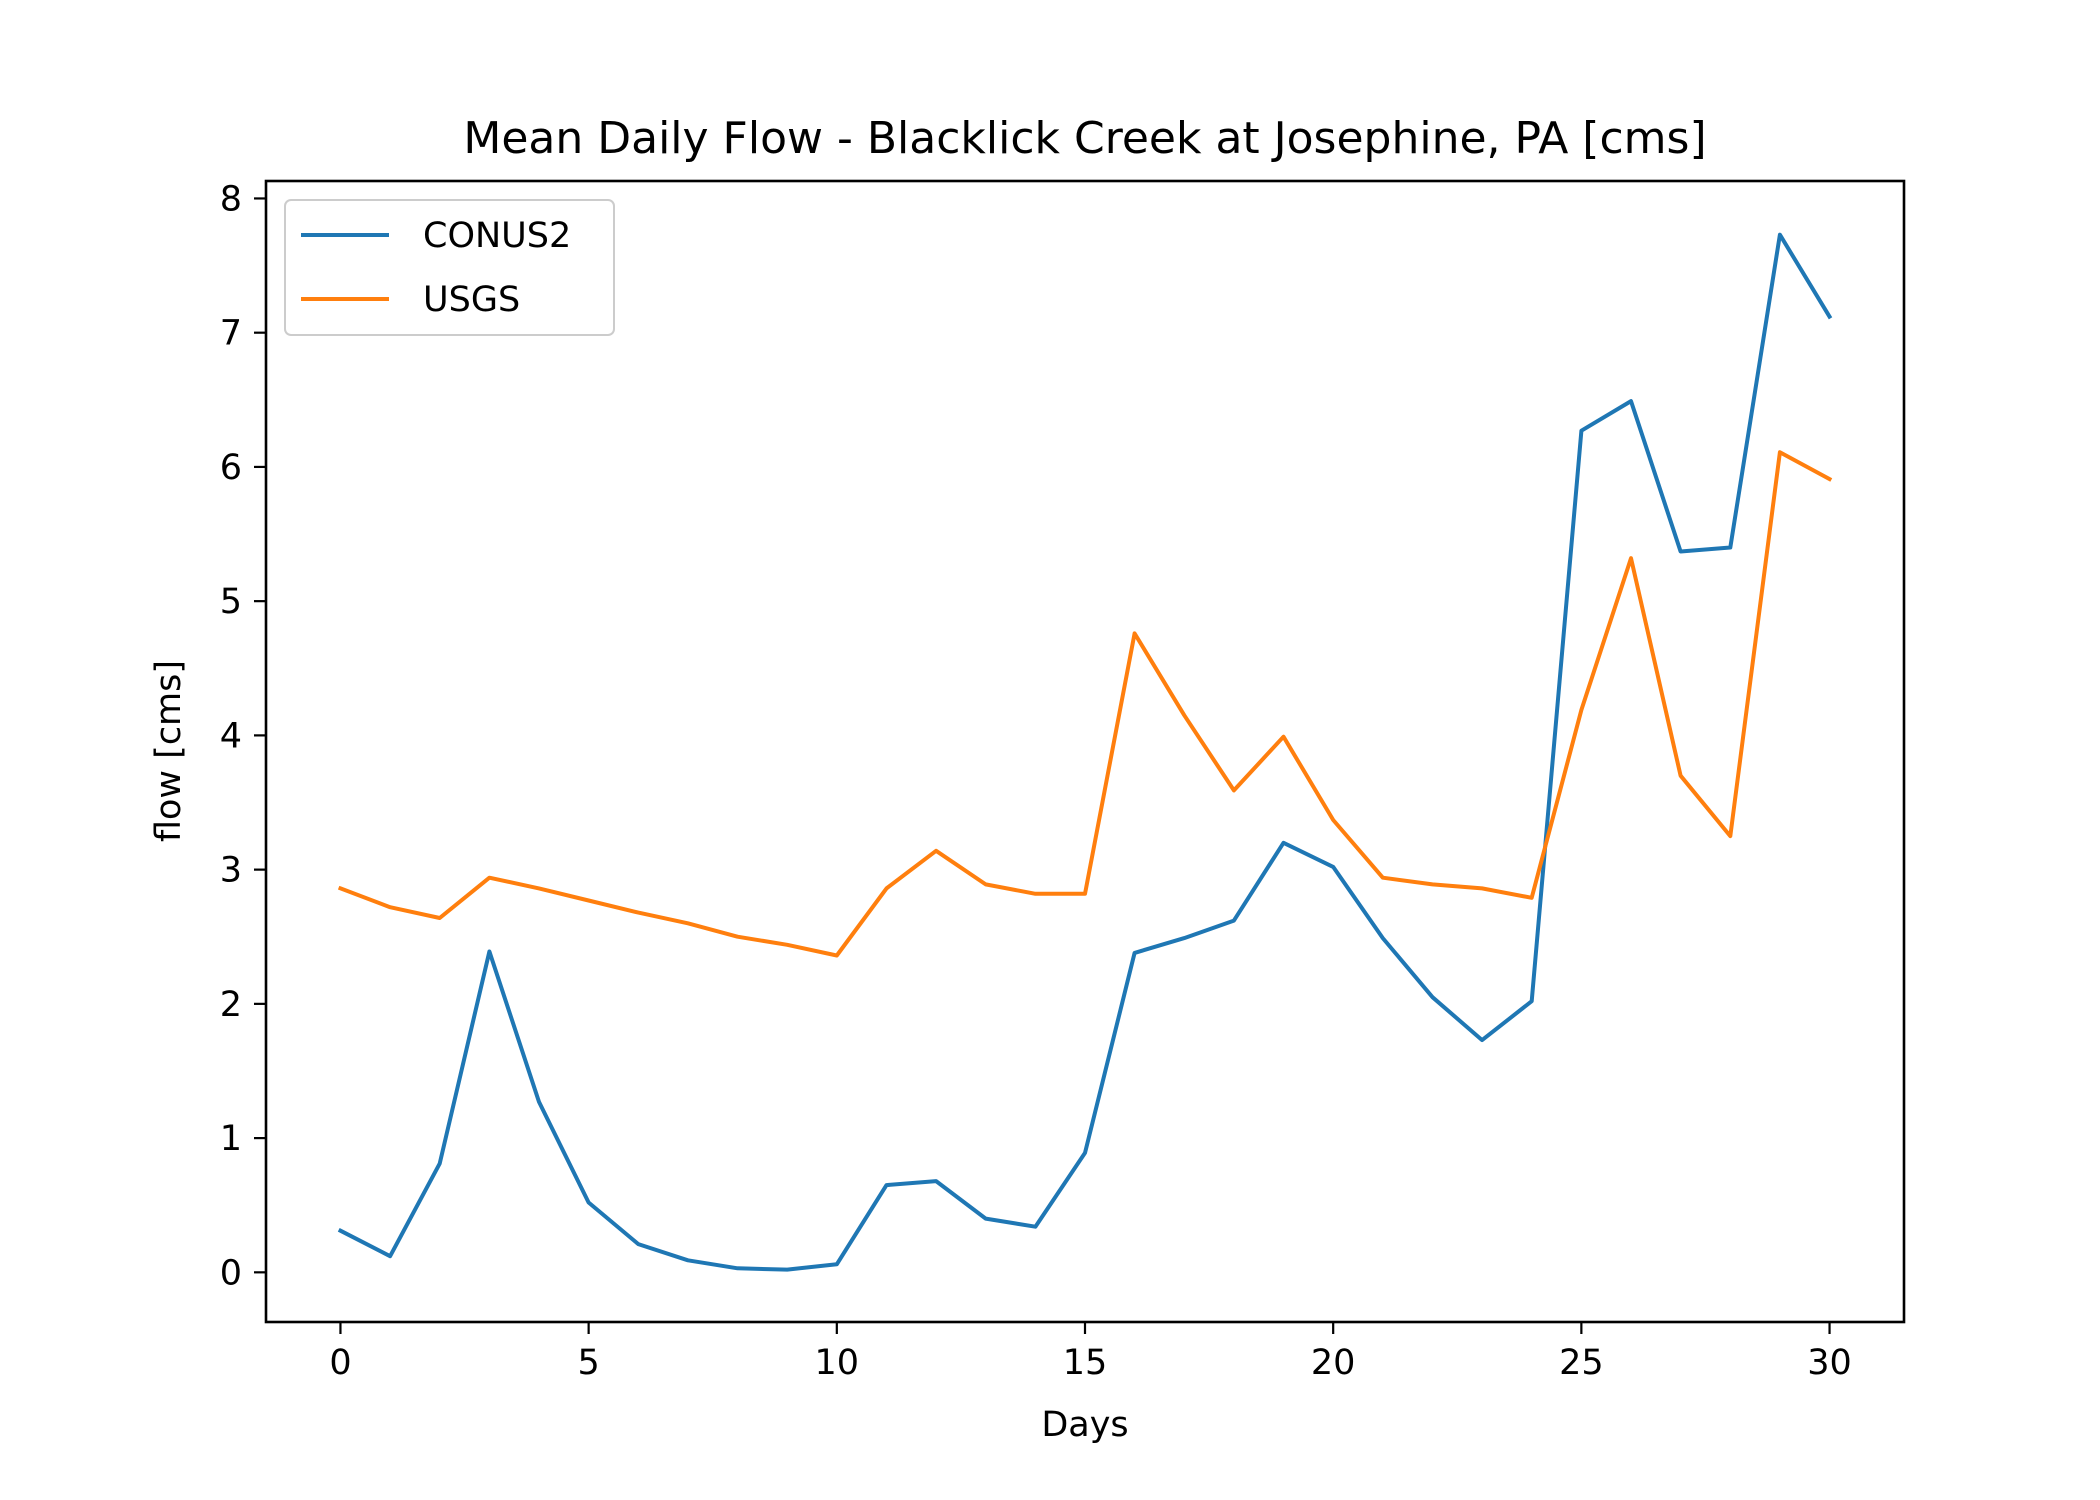  What do you see at coordinates (1581, 1363) in the screenshot?
I see `x-tick-label: 25` at bounding box center [1581, 1363].